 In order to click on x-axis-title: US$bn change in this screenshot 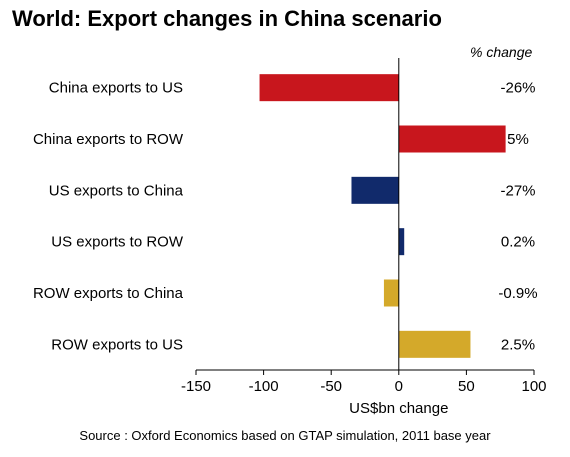, I will do `click(398, 408)`.